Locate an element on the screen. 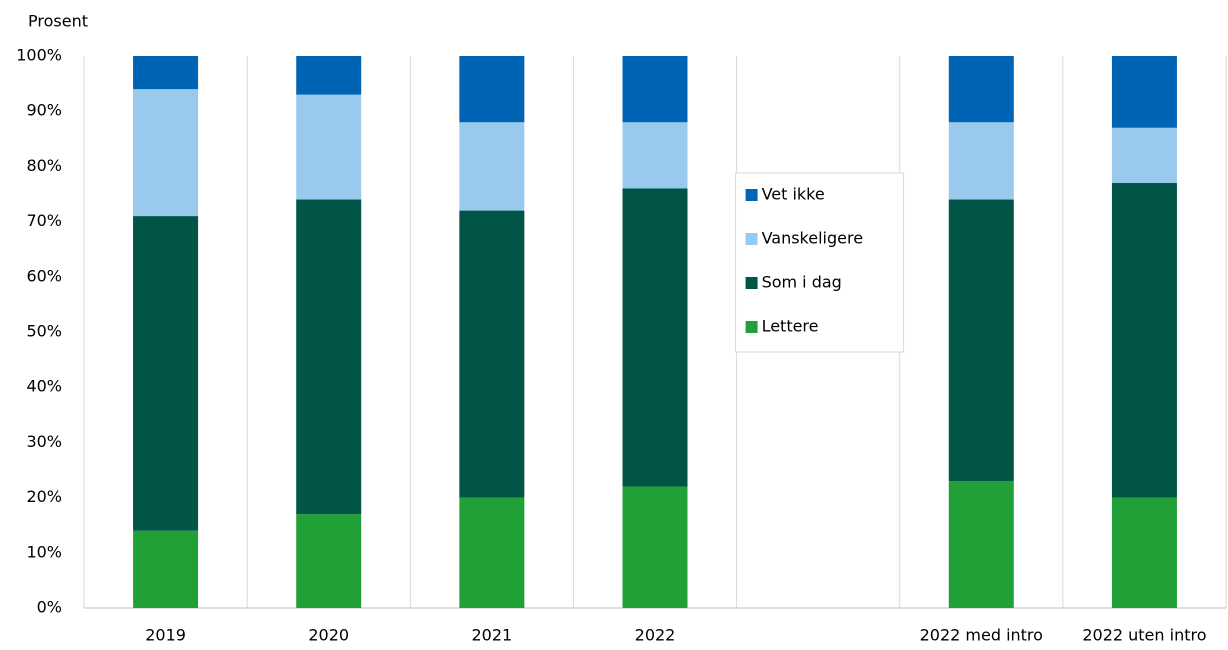 This screenshot has height=650, width=1228. legend-box is located at coordinates (820, 262).